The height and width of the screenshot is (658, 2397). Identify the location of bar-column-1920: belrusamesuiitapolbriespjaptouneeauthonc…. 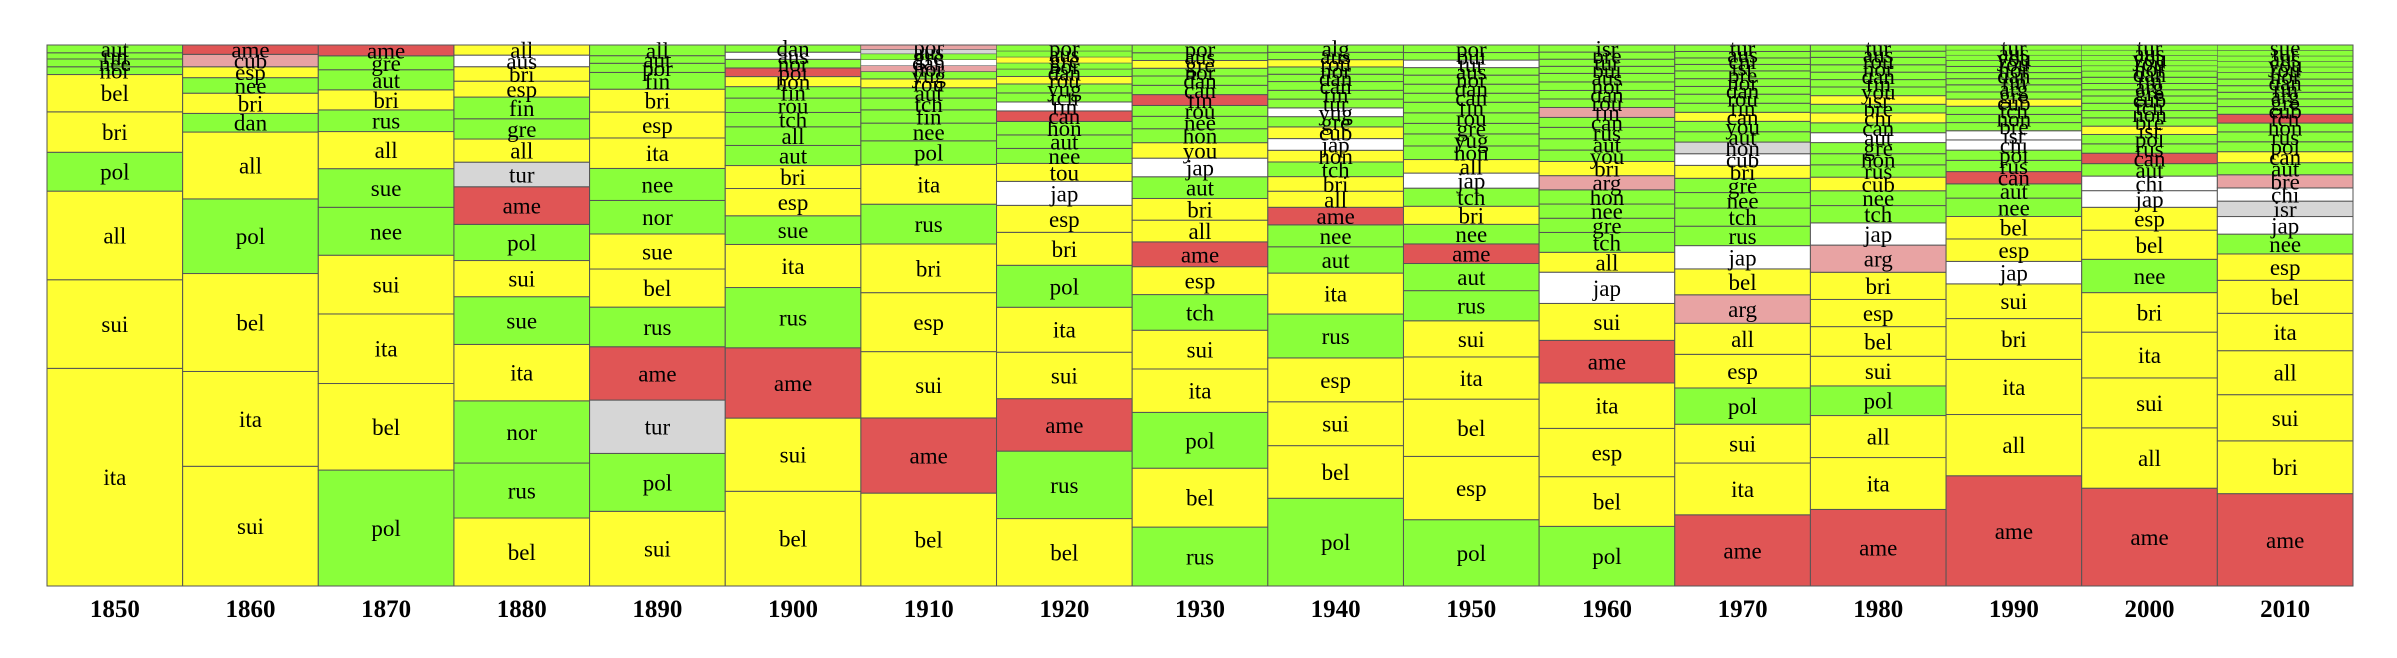
(1064, 311).